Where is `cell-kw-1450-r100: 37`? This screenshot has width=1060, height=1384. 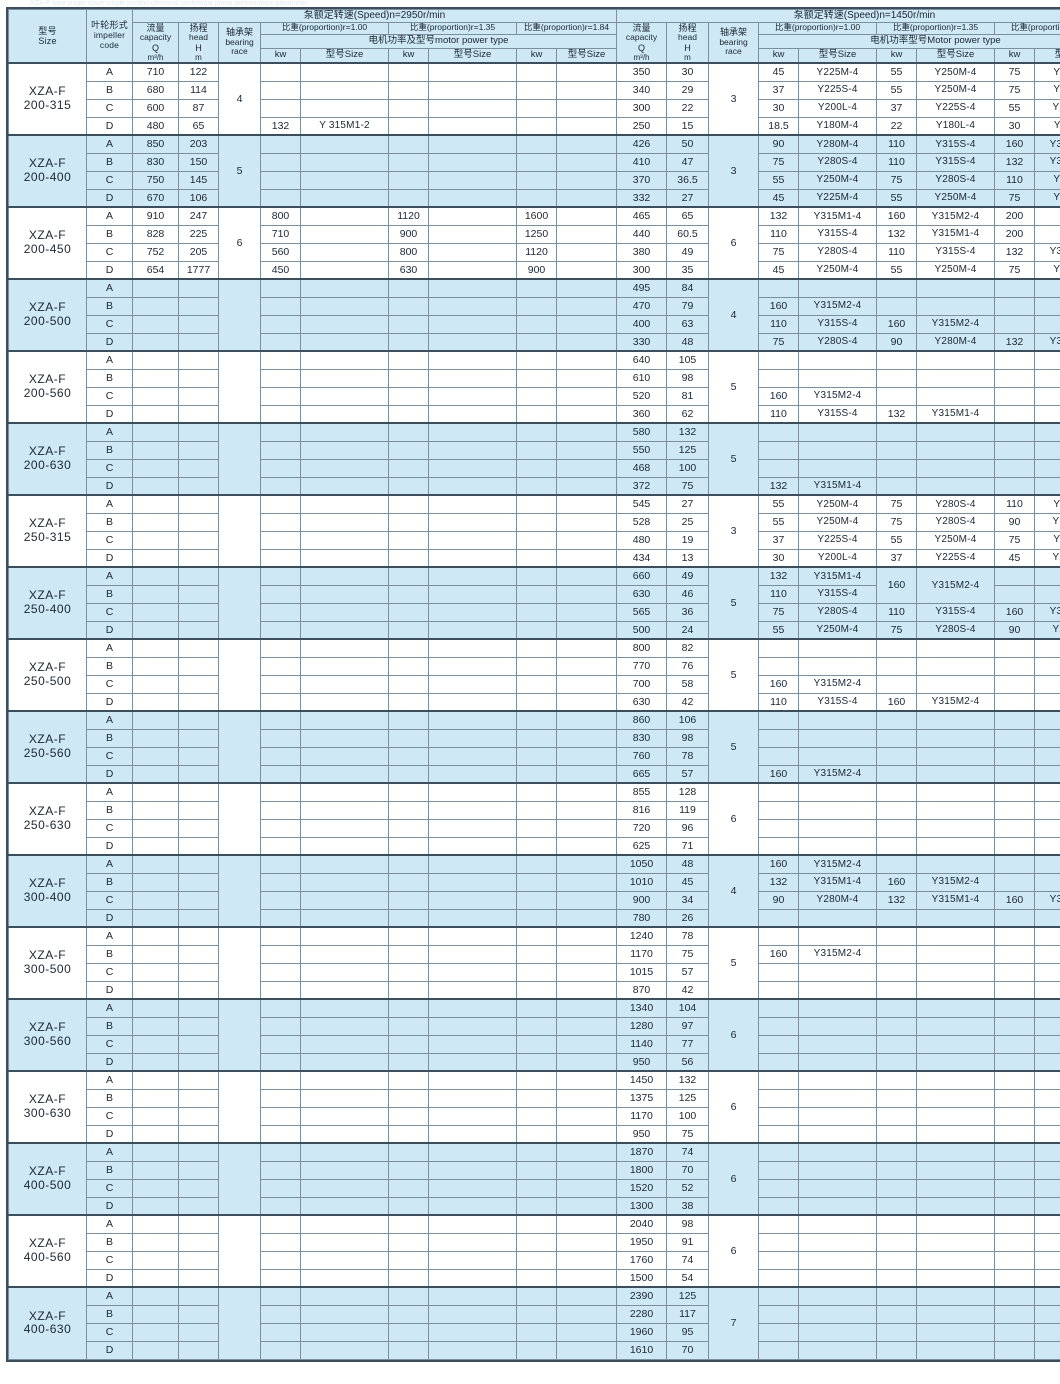 cell-kw-1450-r100: 37 is located at coordinates (778, 540).